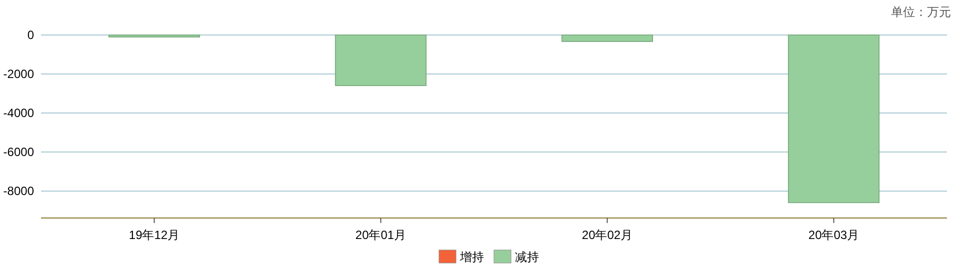 The image size is (959, 278). What do you see at coordinates (380, 235) in the screenshot?
I see `x-tick-label: 20年01月` at bounding box center [380, 235].